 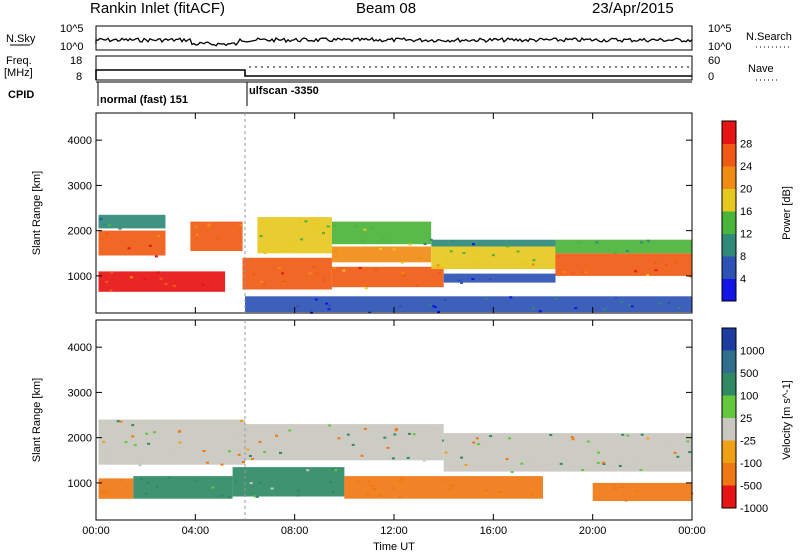 I want to click on nave-label: Nave, so click(x=761, y=69).